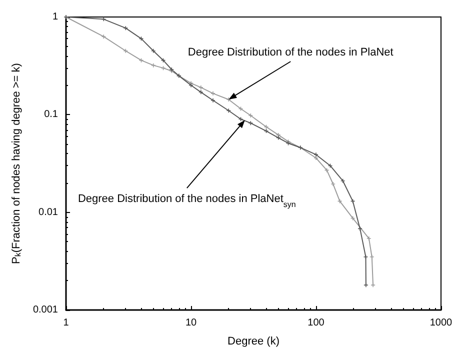 The height and width of the screenshot is (362, 457). What do you see at coordinates (48, 212) in the screenshot?
I see `y-tick-label: 0.01` at bounding box center [48, 212].